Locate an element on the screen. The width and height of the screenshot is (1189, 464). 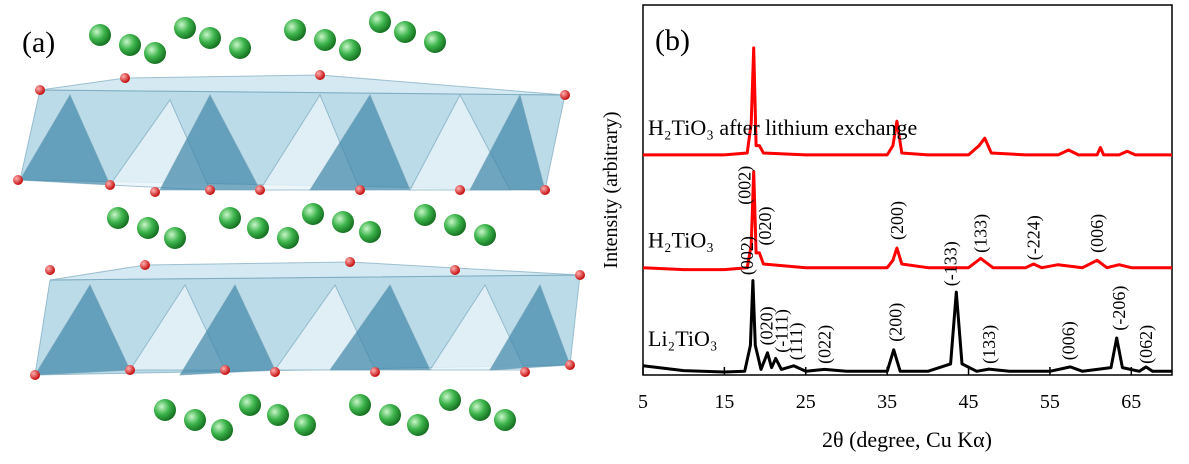
peak-label: (-206) is located at coordinates (1119, 308).